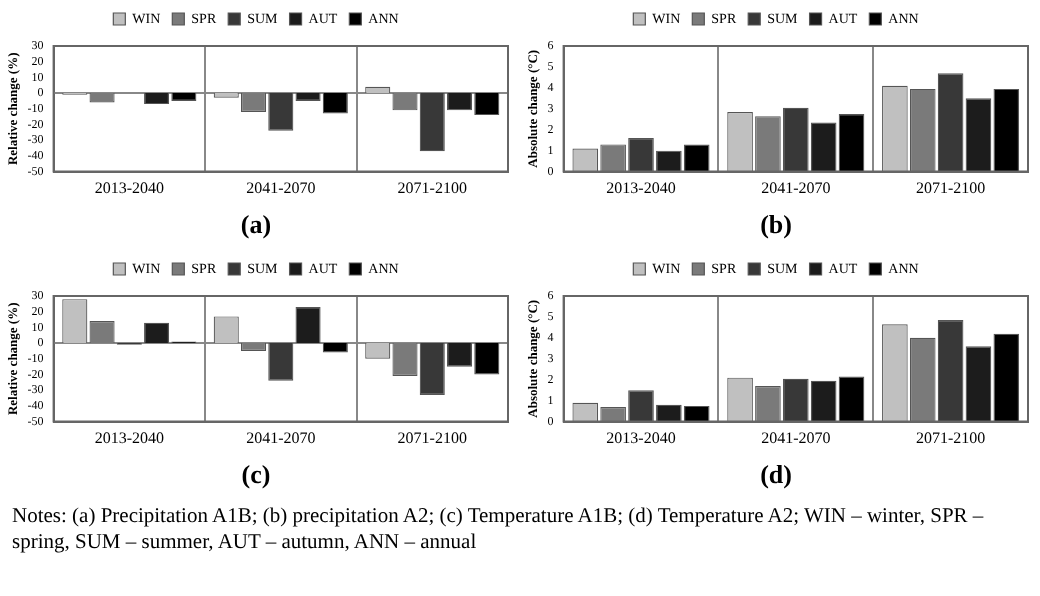 Image resolution: width=1040 pixels, height=596 pixels. Describe the element at coordinates (776, 474) in the screenshot. I see `text: (d)` at that location.